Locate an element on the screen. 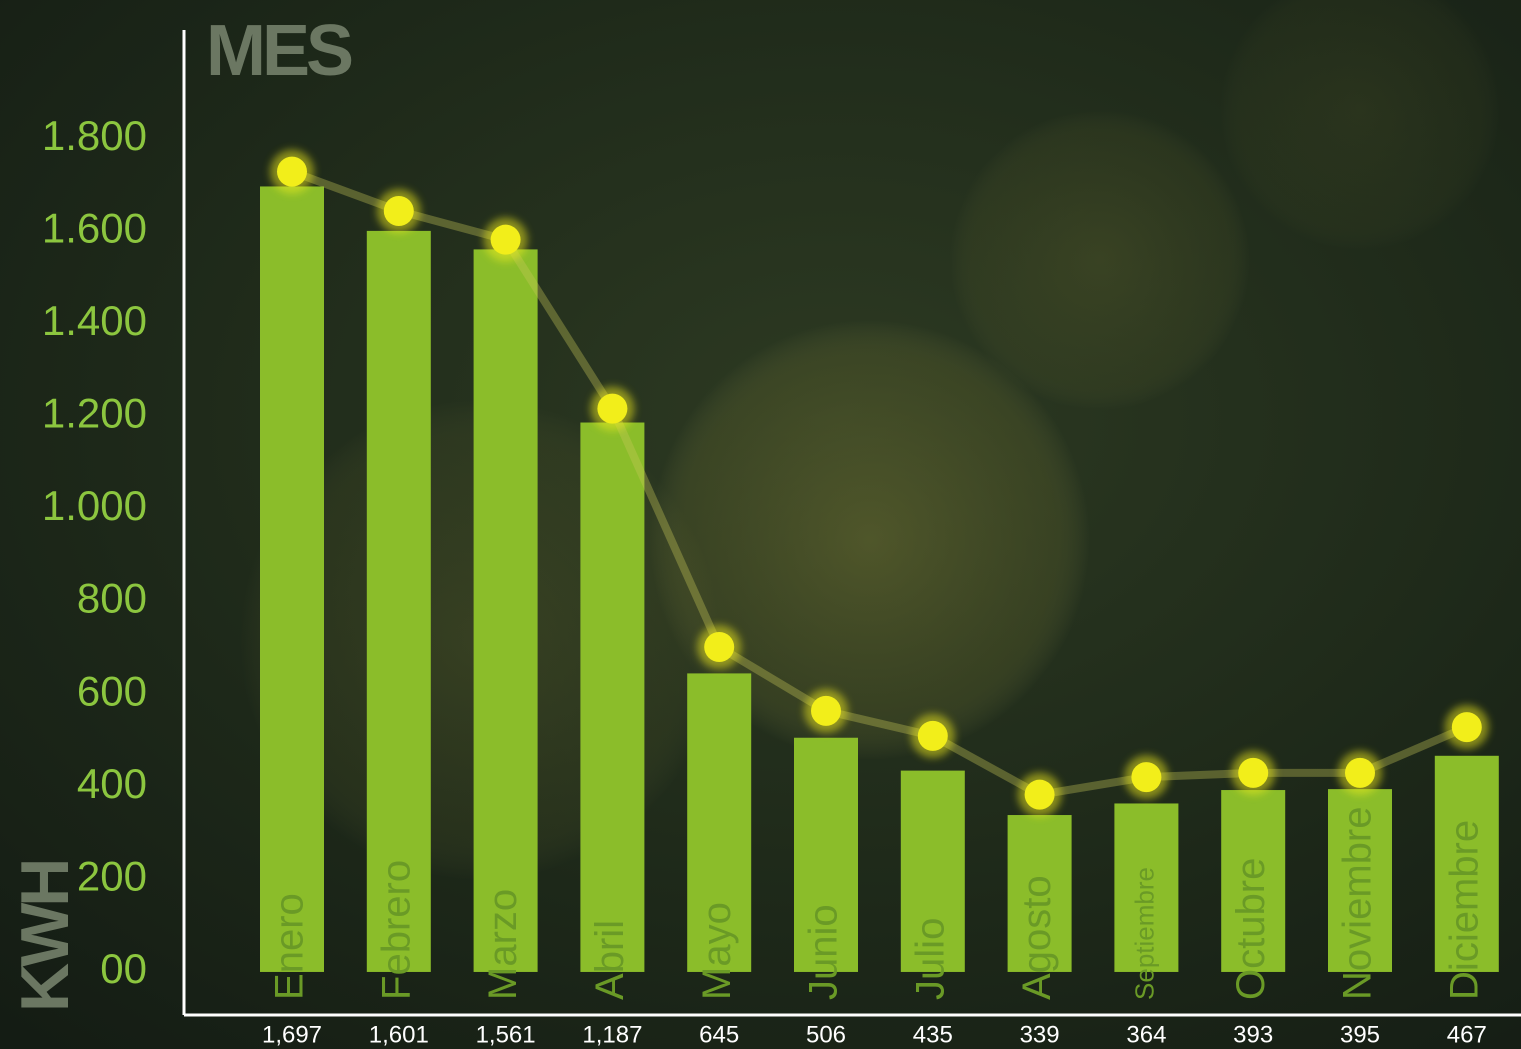 The width and height of the screenshot is (1521, 1049). value-label: 1,697 is located at coordinates (292, 1034).